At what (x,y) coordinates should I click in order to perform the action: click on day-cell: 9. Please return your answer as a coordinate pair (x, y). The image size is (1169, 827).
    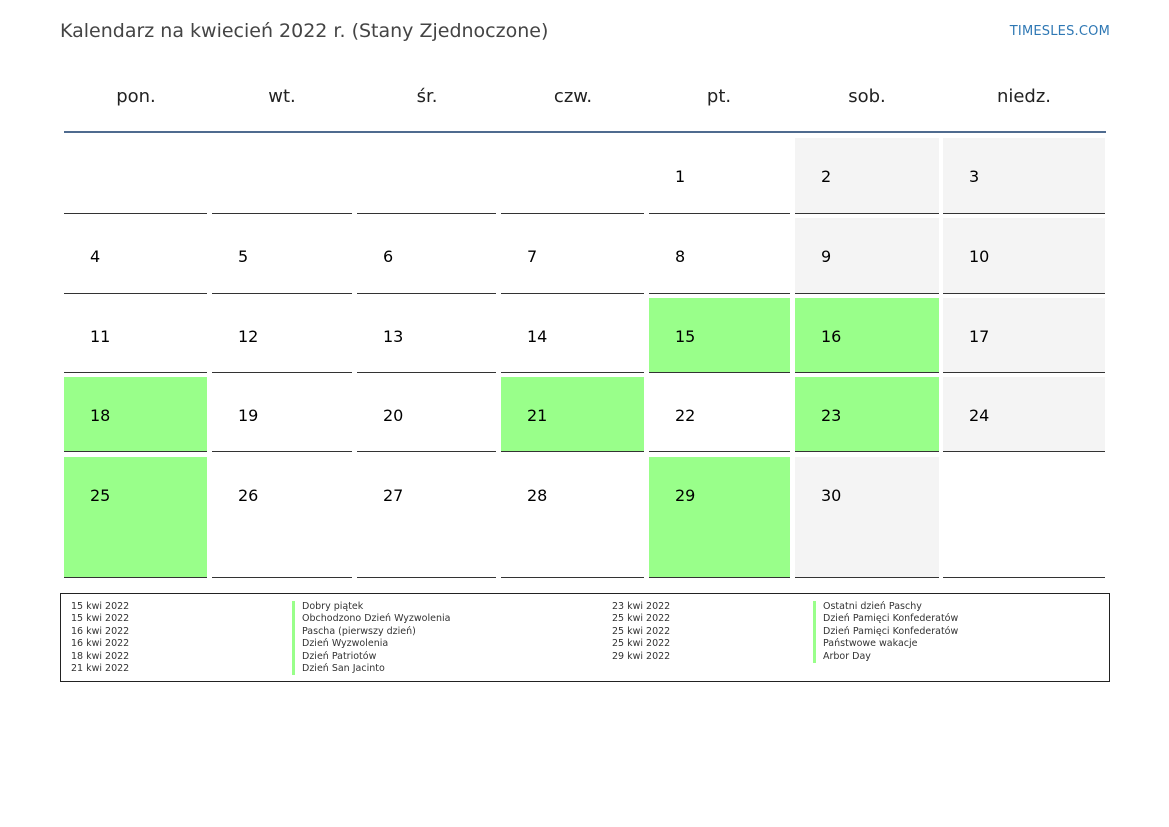
    Looking at the image, I should click on (867, 256).